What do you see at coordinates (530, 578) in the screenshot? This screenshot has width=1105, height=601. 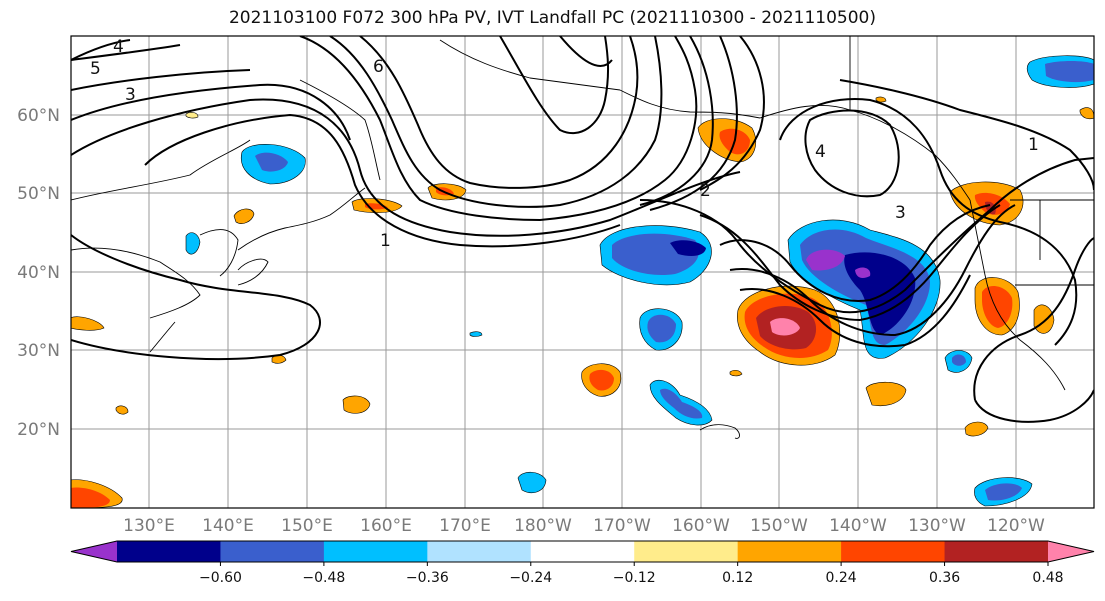 I see `colorbar-tick-label: −0.24` at bounding box center [530, 578].